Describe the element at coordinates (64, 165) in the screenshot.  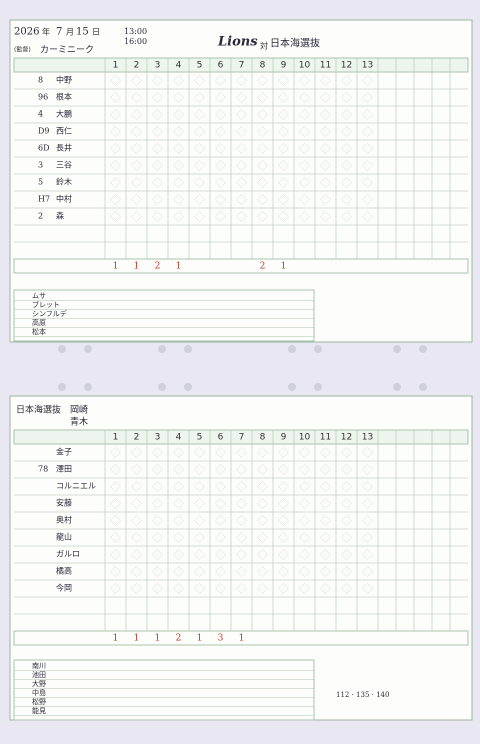
I see `player-name: 三谷` at that location.